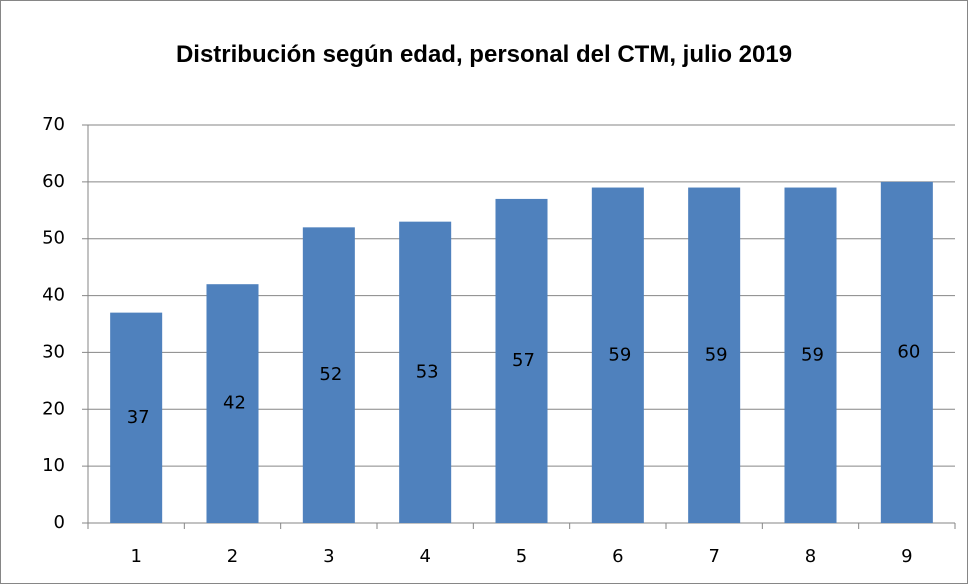  What do you see at coordinates (53, 351) in the screenshot?
I see `y-tick-label: 30` at bounding box center [53, 351].